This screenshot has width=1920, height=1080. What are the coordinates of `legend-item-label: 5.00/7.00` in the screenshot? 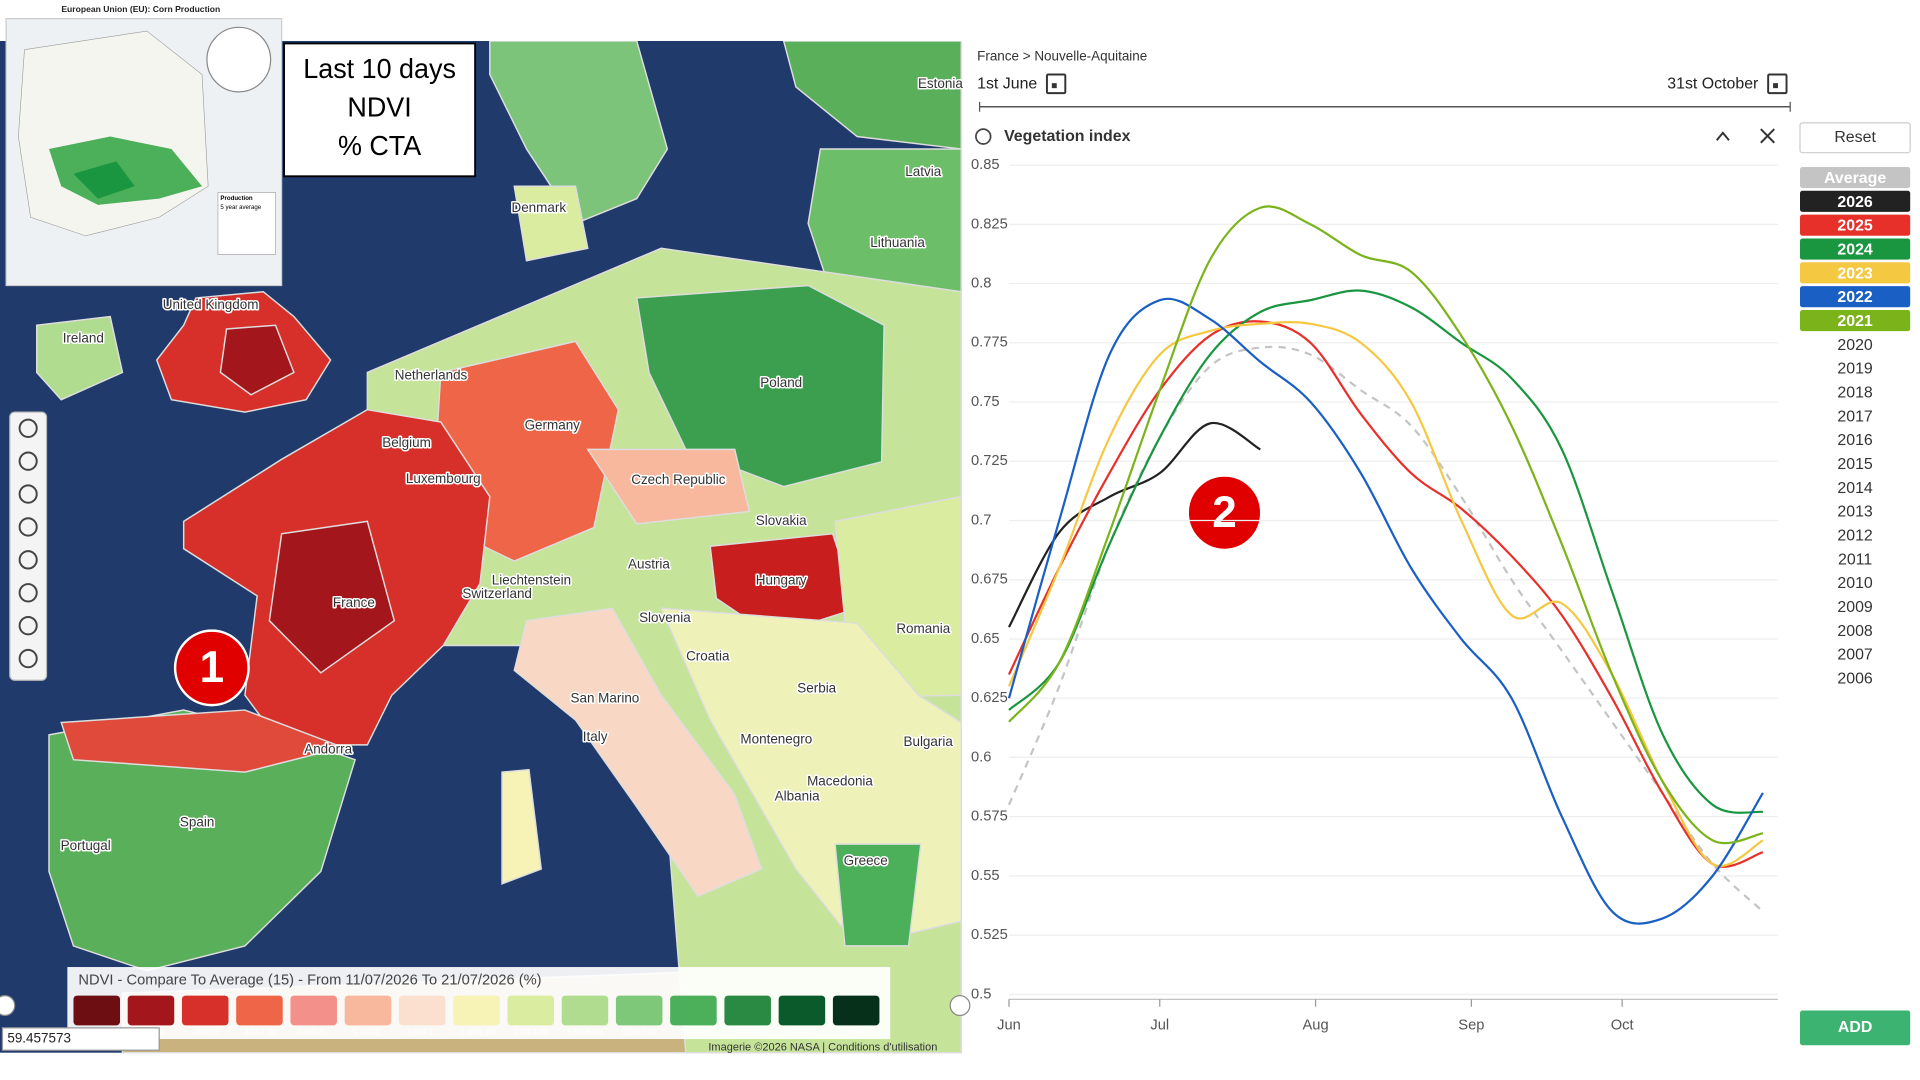 It's located at (639, 1032).